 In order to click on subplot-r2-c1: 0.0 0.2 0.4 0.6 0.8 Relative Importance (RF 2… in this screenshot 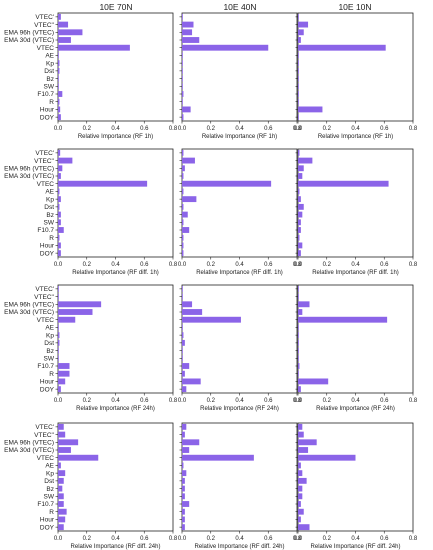, I will do `click(240, 348)`.